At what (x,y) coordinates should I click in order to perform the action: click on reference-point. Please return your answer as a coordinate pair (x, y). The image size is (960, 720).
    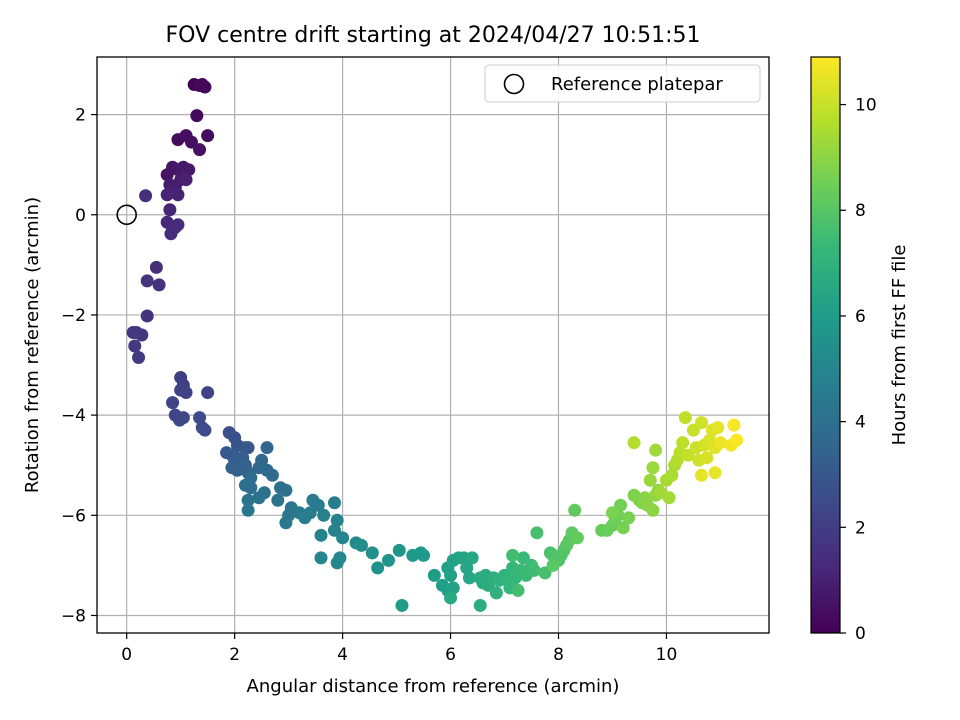
    Looking at the image, I should click on (126, 215).